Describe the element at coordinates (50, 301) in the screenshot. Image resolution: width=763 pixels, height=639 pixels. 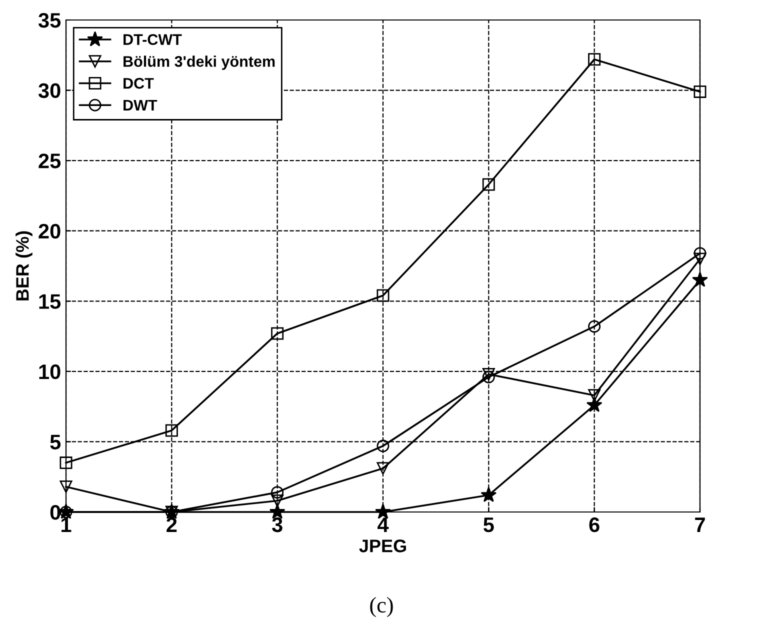
I see `y-tick-label: 15` at that location.